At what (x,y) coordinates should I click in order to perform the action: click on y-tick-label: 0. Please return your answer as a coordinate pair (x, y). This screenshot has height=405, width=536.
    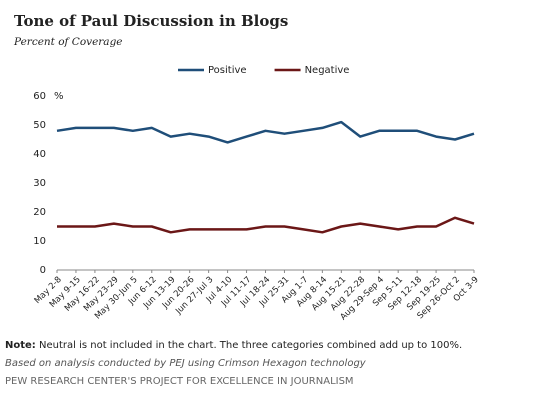
    Looking at the image, I should click on (43, 270).